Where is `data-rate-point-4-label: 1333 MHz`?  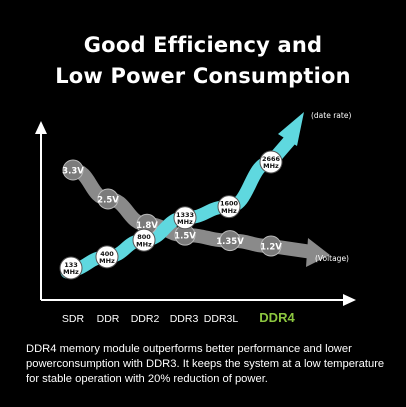
data-rate-point-4-label: 1333 MHz is located at coordinates (185, 218).